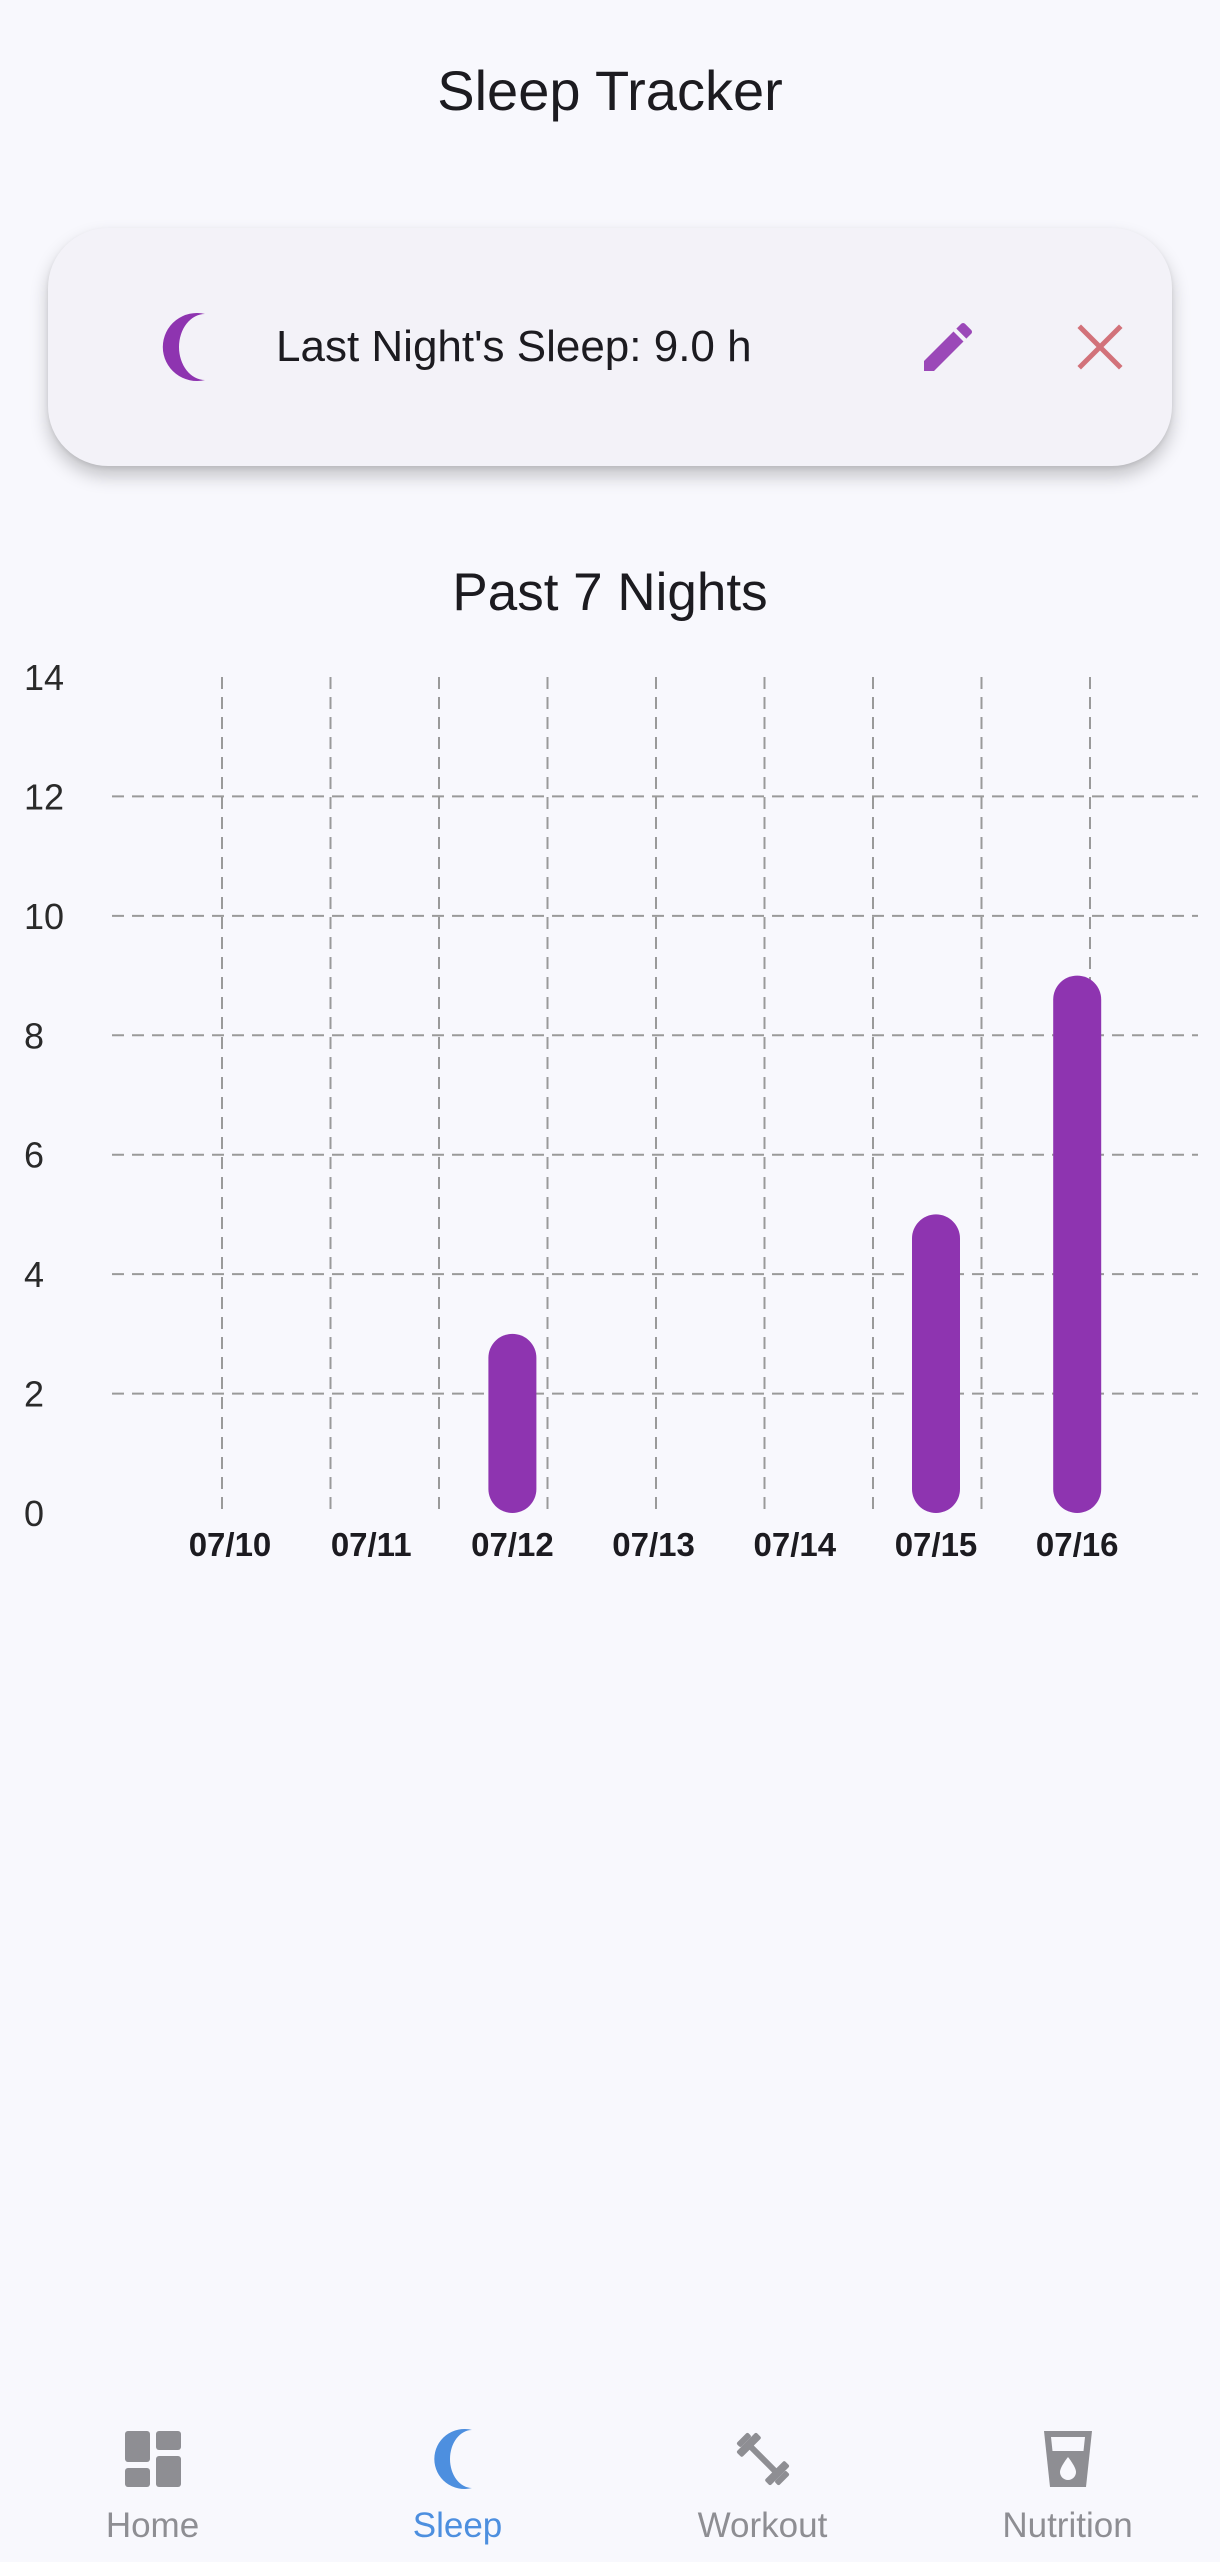 This screenshot has height=2562, width=1220. I want to click on x-tick-label: 07/13, so click(653, 1544).